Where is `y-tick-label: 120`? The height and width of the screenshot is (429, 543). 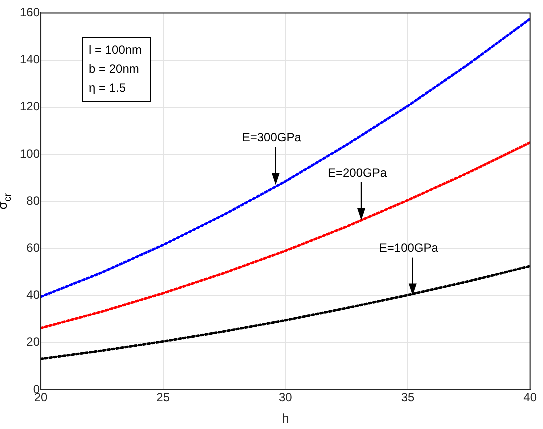
y-tick-label: 120 is located at coordinates (30, 107).